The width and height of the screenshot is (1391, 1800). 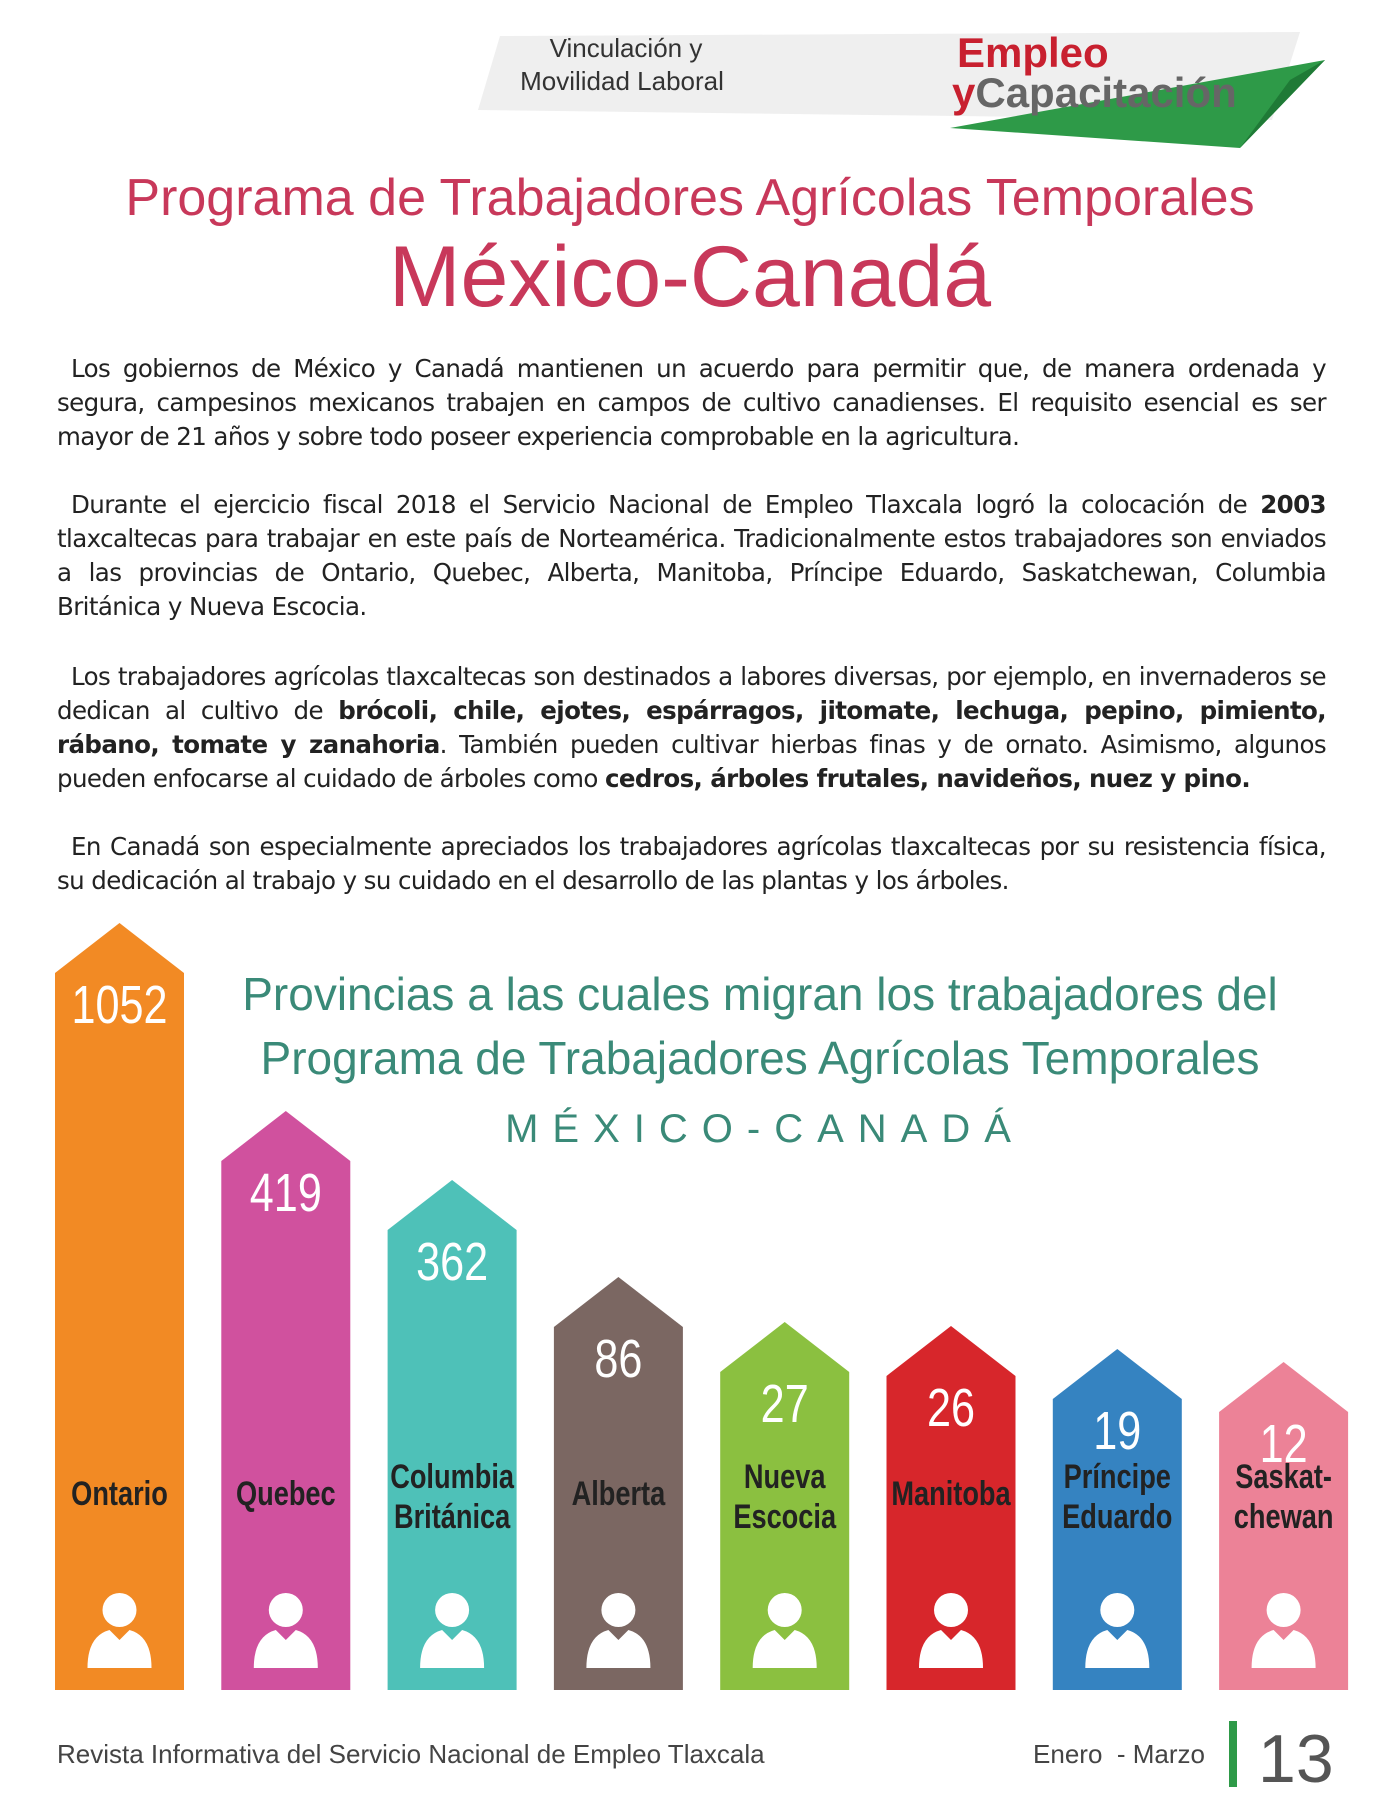 I want to click on label-group: Eduardo, so click(x=1117, y=1516).